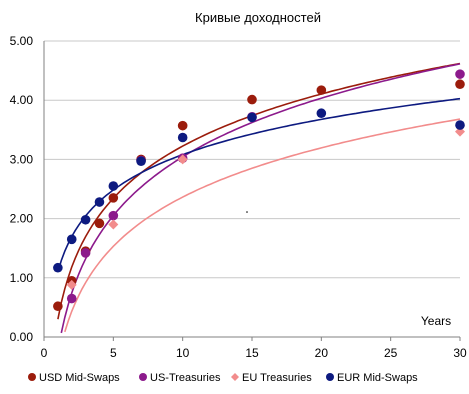 This screenshot has width=469, height=394. I want to click on x-tick-label: 30, so click(460, 353).